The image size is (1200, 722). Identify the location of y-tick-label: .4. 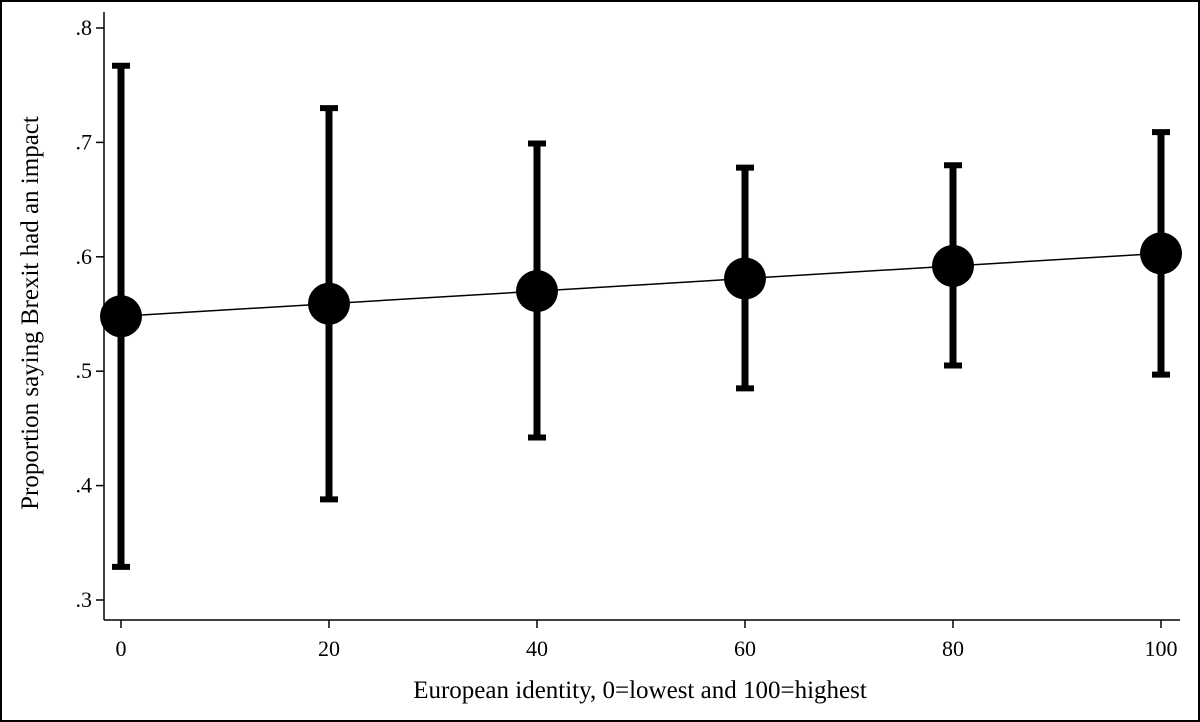
(84, 485).